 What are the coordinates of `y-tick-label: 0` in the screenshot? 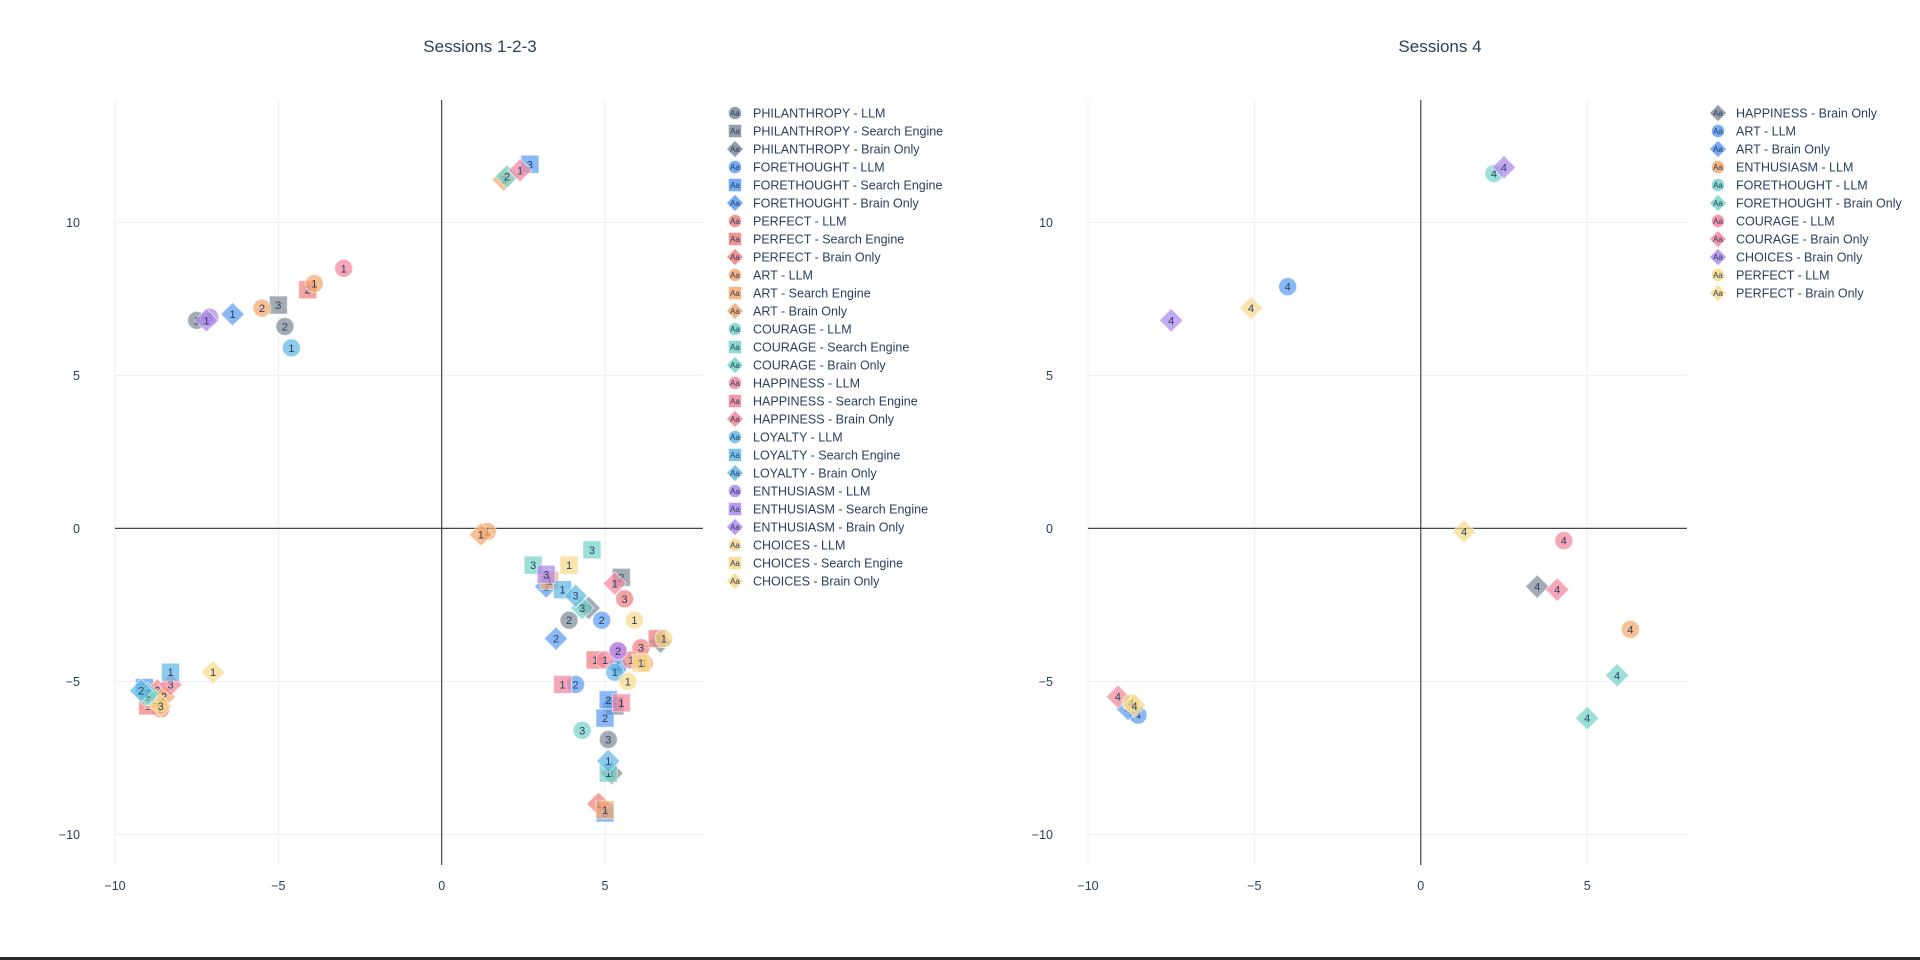 It's located at (1049, 529).